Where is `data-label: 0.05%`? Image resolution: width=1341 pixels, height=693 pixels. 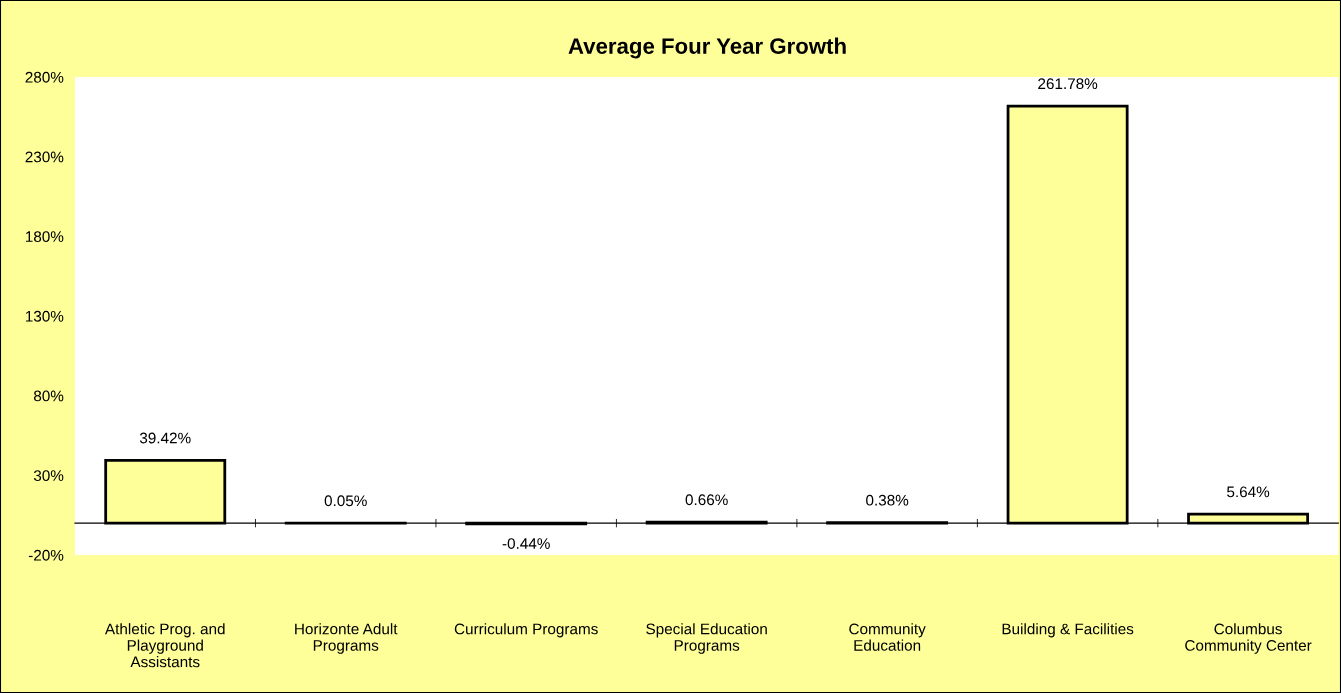
data-label: 0.05% is located at coordinates (345, 501).